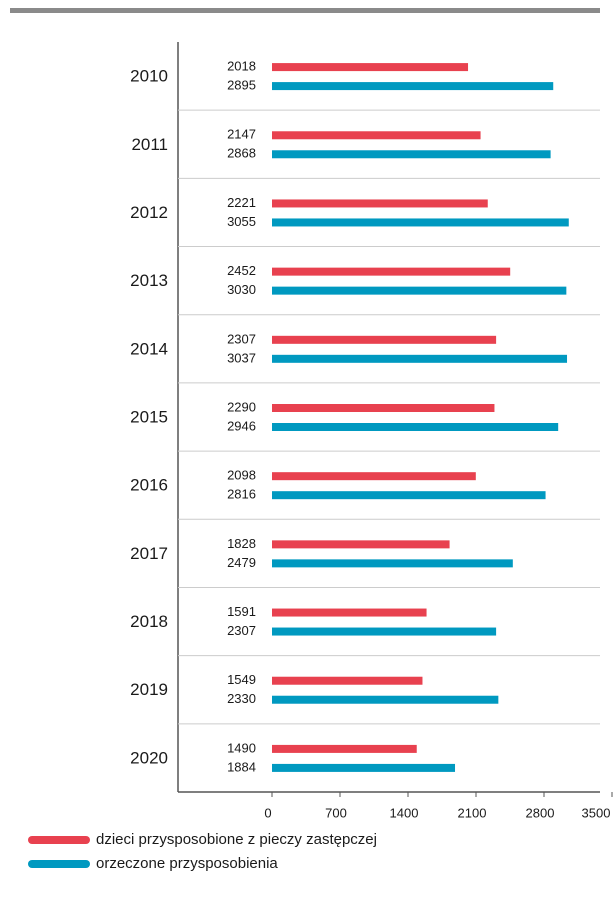  What do you see at coordinates (241, 357) in the screenshot?
I see `value-label: 3037` at bounding box center [241, 357].